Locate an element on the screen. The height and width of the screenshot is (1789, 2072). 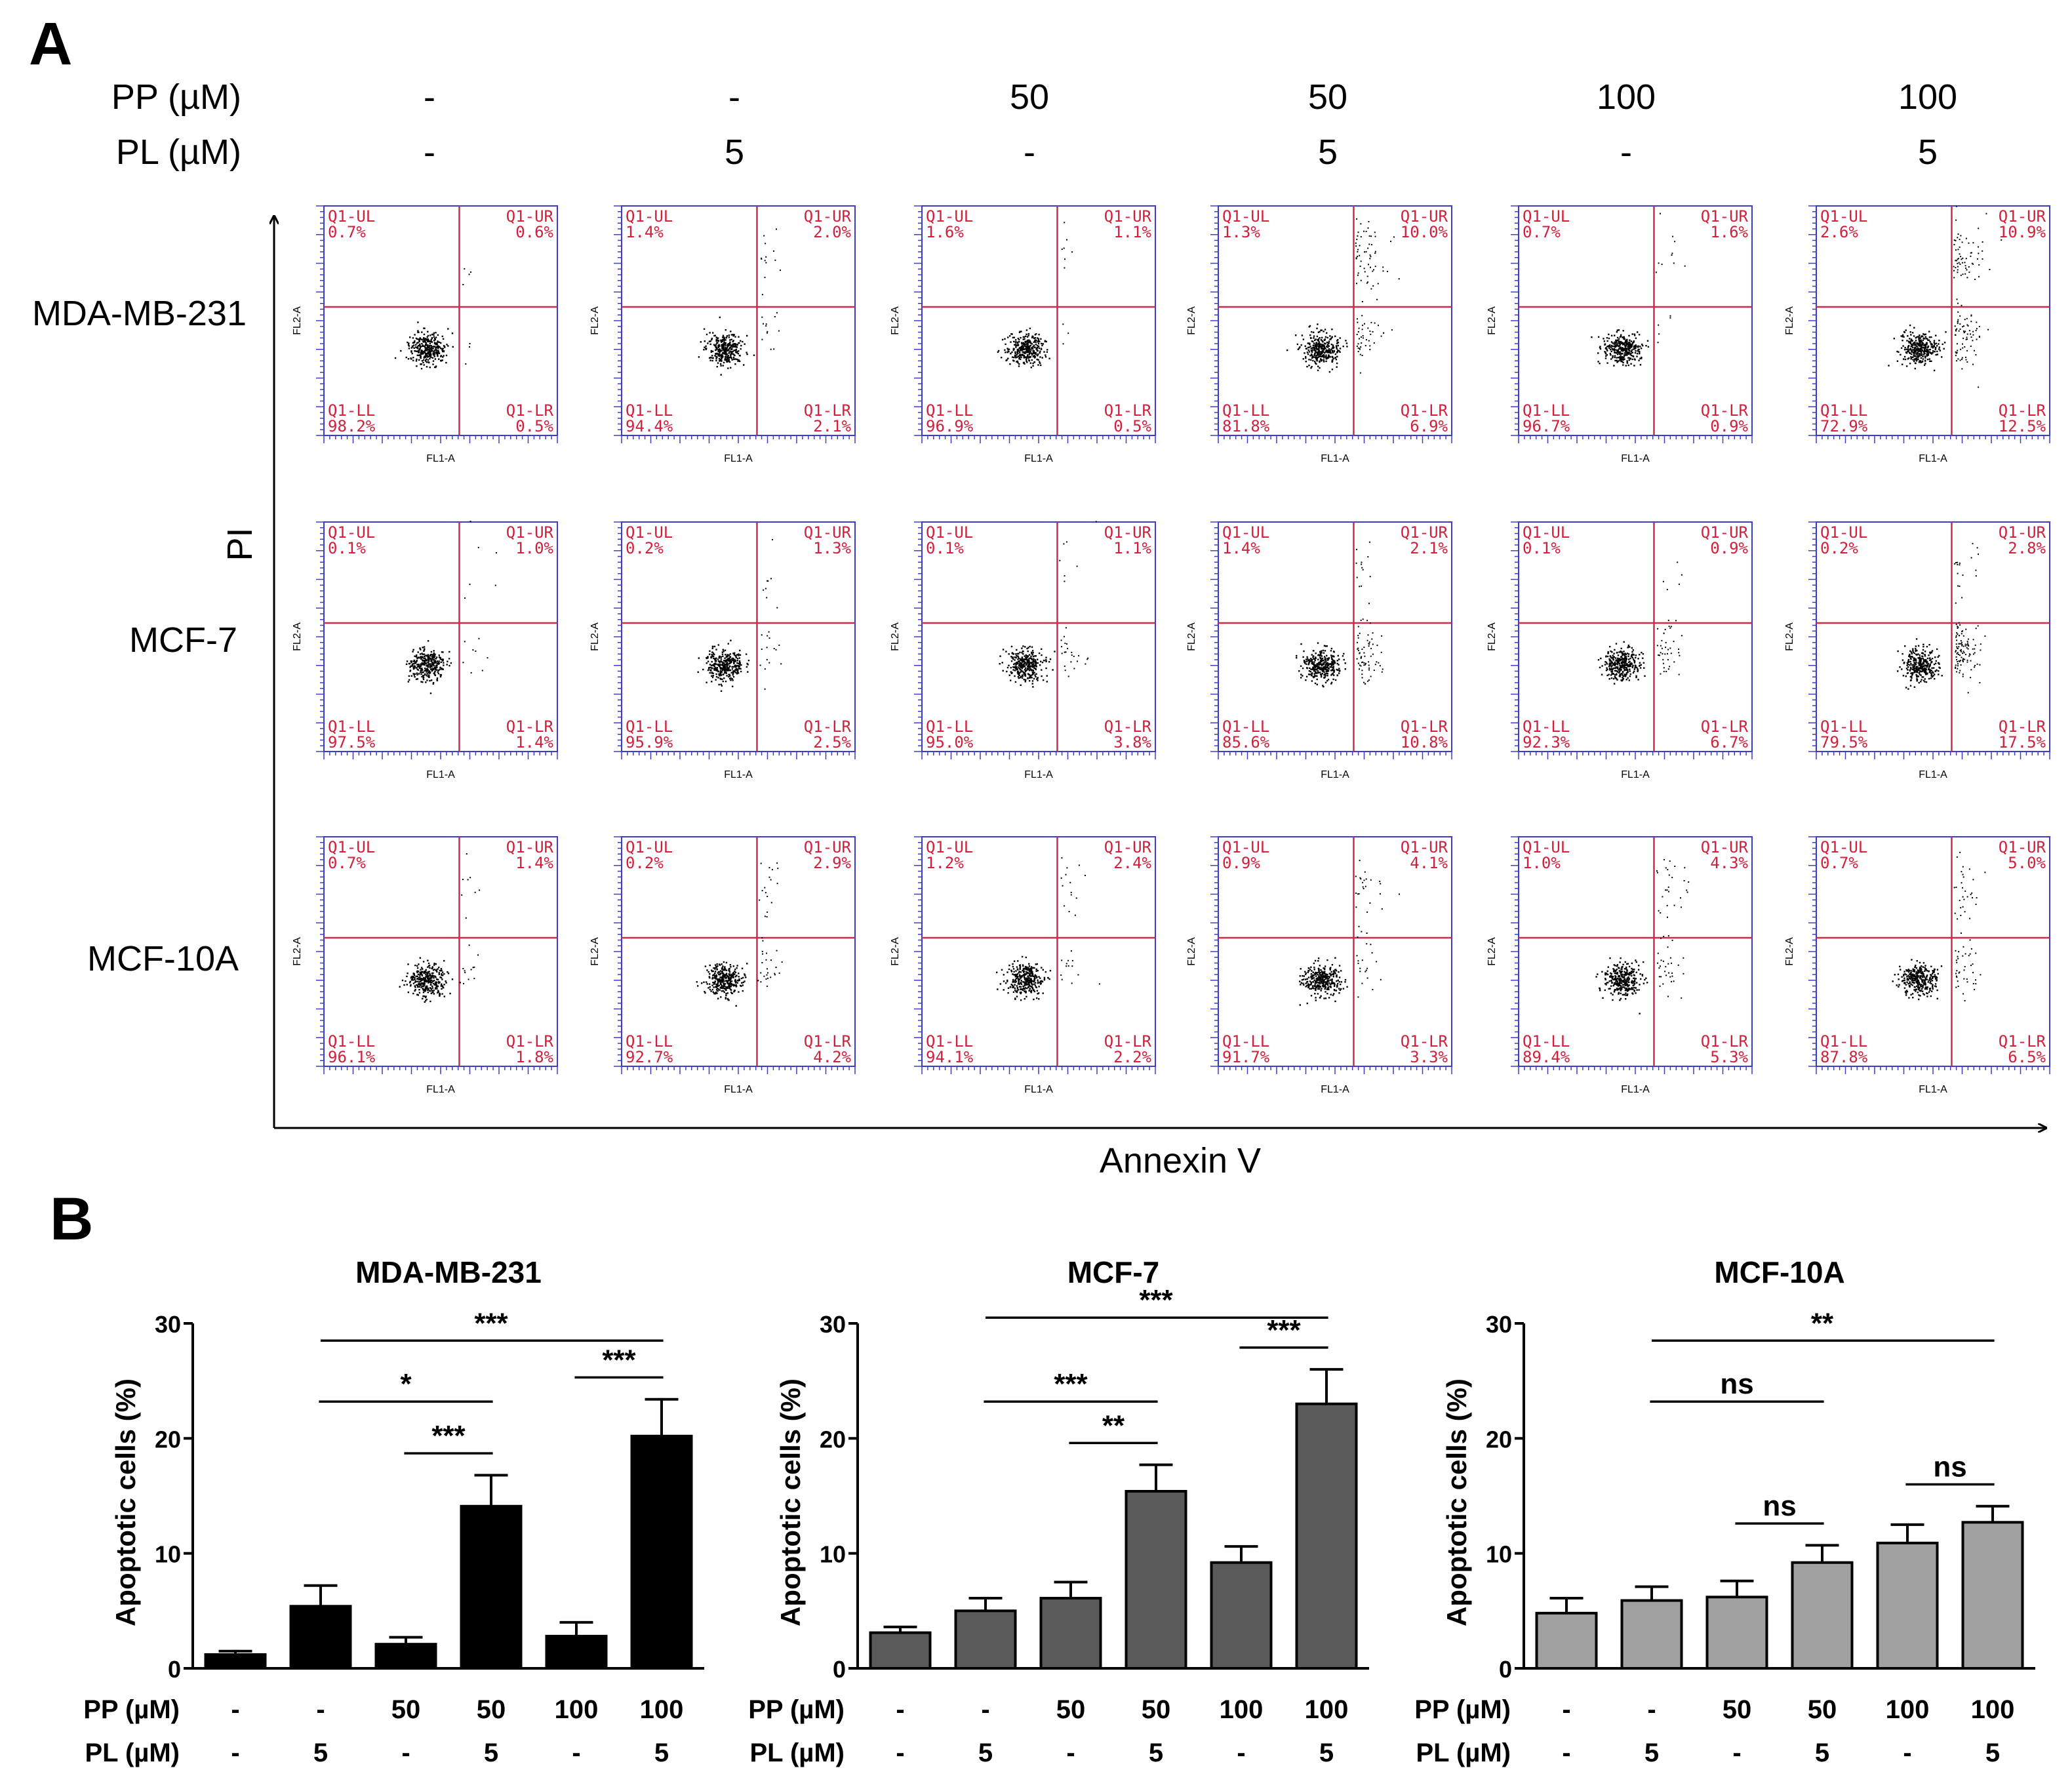
quadrant-value-ur: 2.1% is located at coordinates (1429, 548).